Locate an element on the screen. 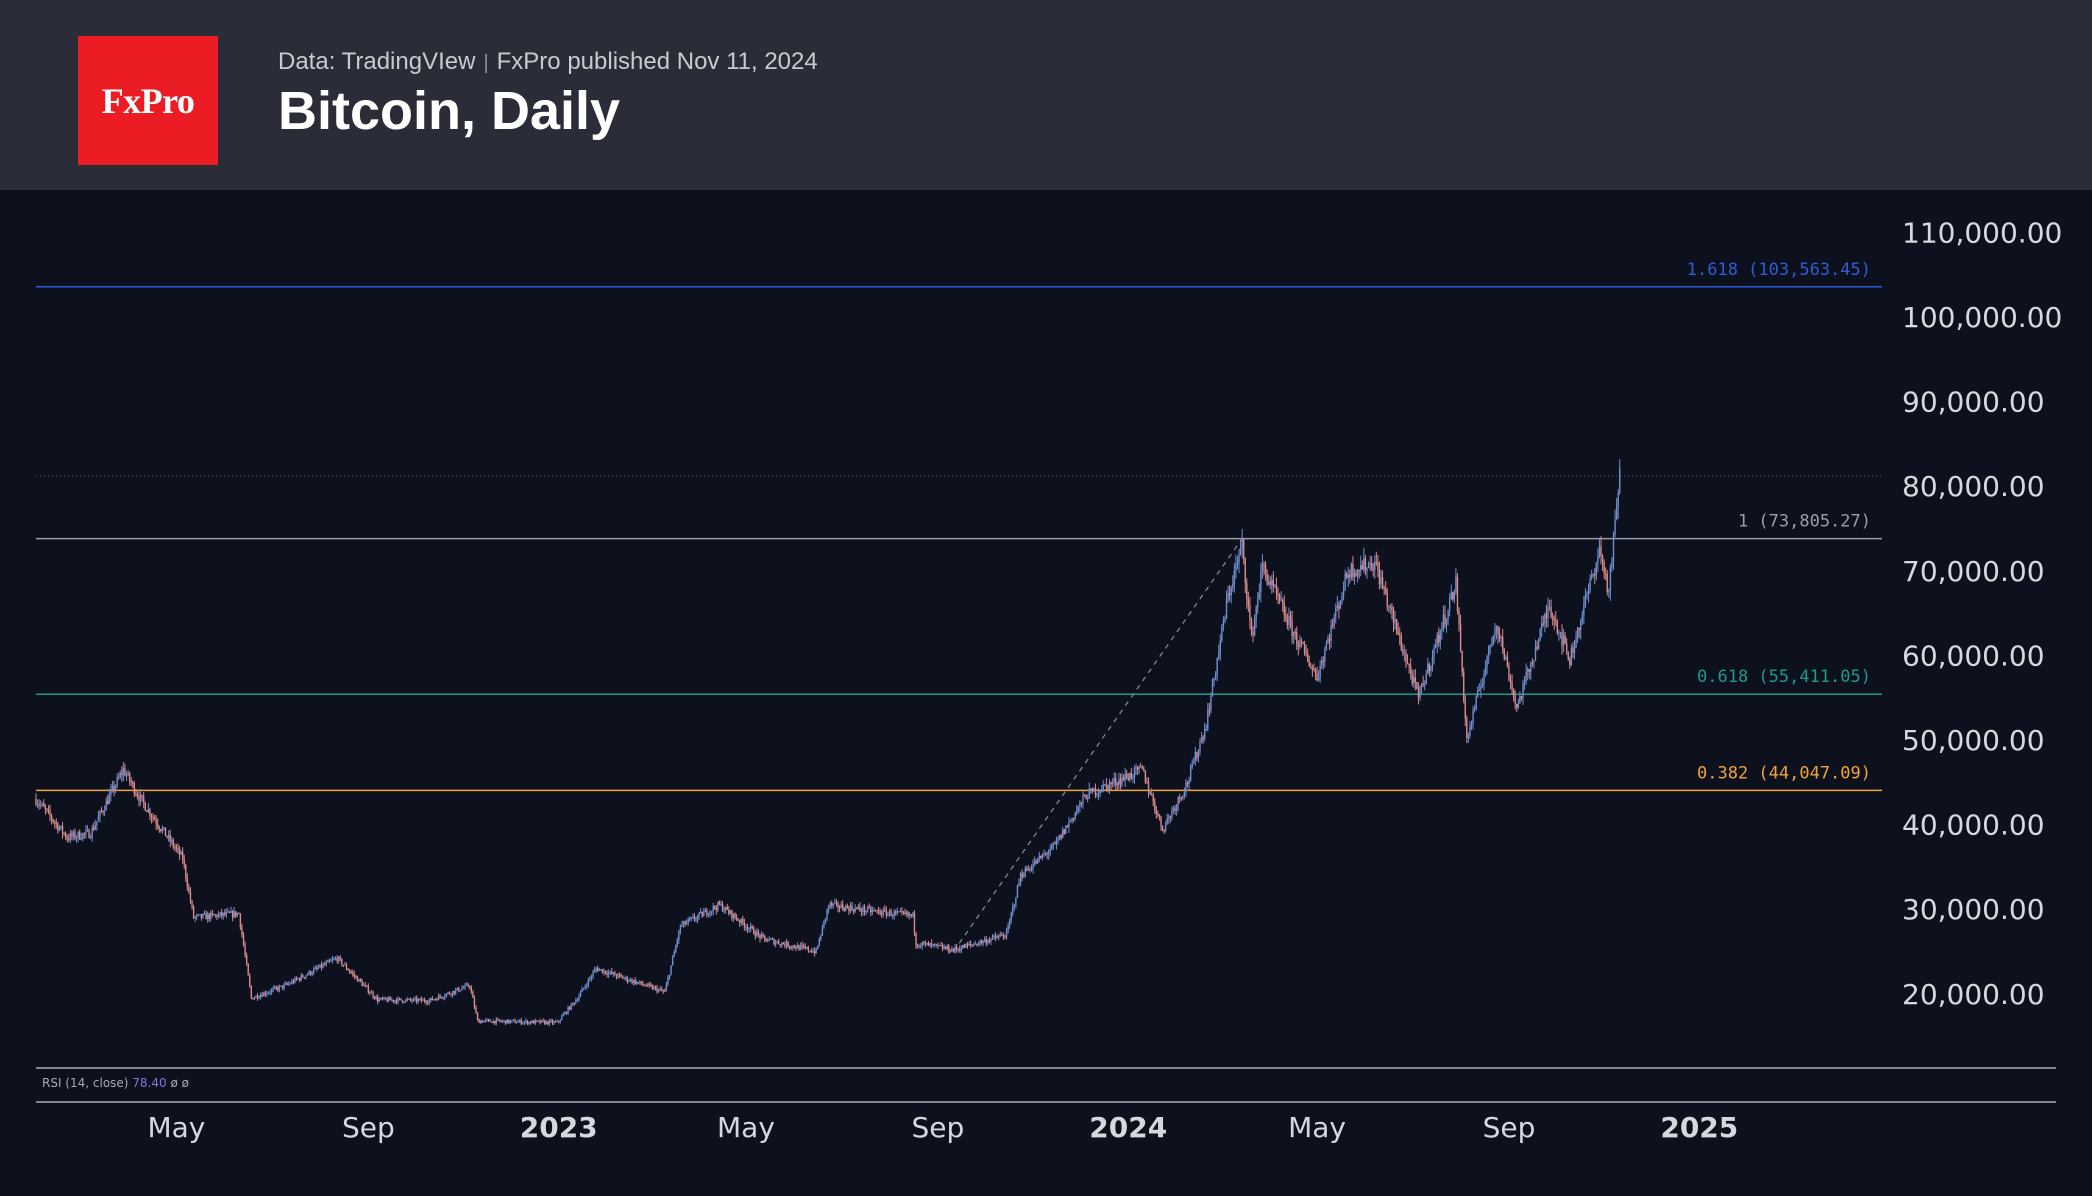  x-tick-label: 2023 is located at coordinates (559, 1127).